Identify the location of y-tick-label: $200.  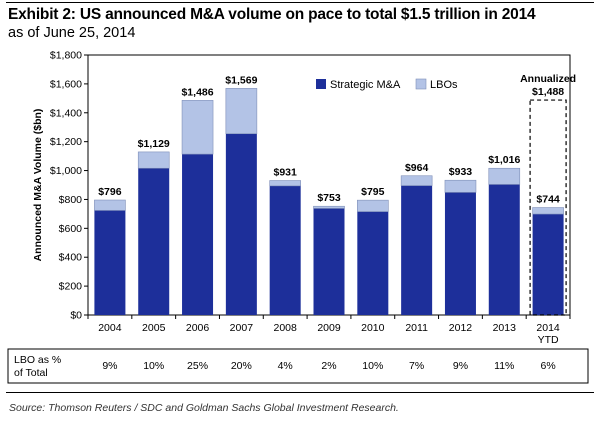
(71, 287).